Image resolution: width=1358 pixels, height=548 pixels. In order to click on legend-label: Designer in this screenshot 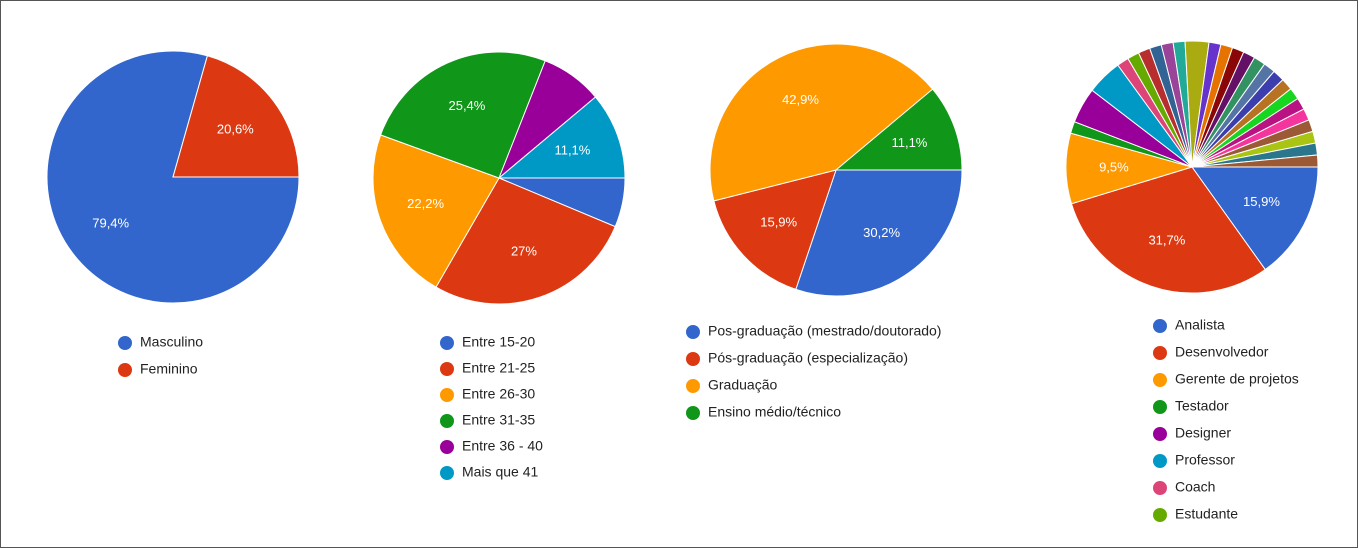, I will do `click(1203, 433)`.